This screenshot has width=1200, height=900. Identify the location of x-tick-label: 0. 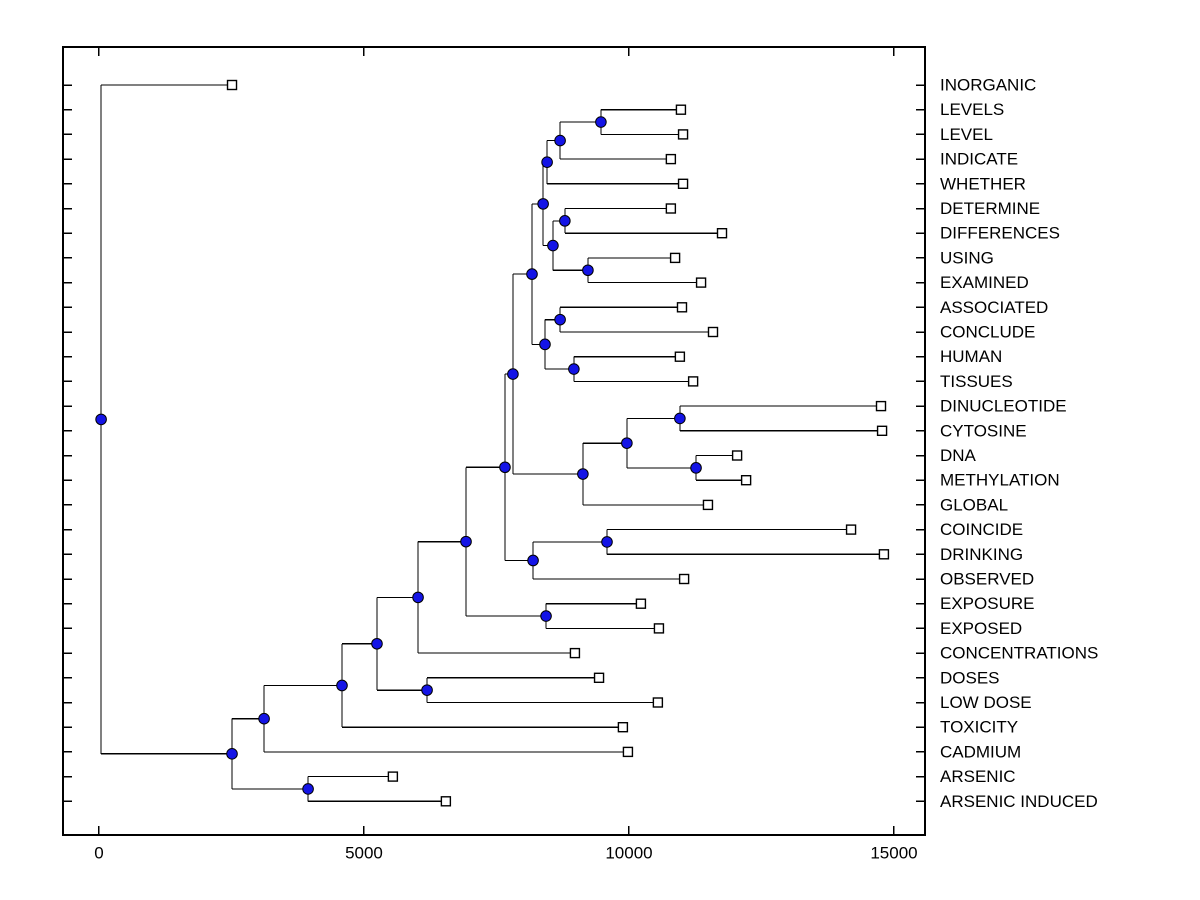
(98, 853).